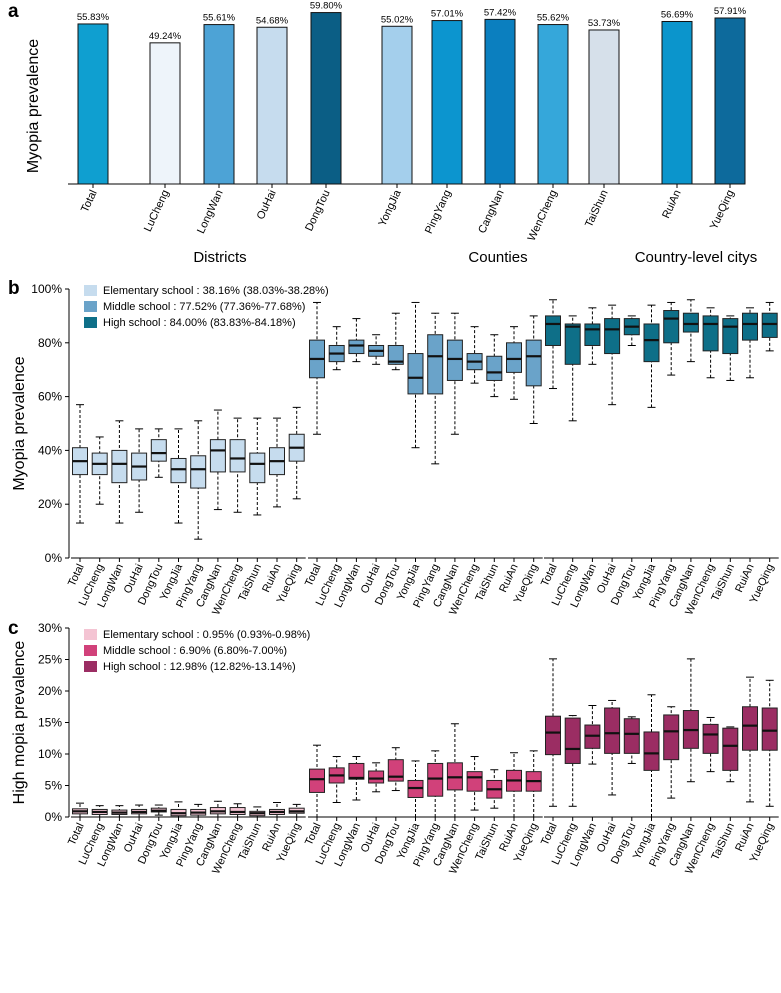 The image size is (781, 993). What do you see at coordinates (572, 368) in the screenshot?
I see `box-high-school-lucheng` at bounding box center [572, 368].